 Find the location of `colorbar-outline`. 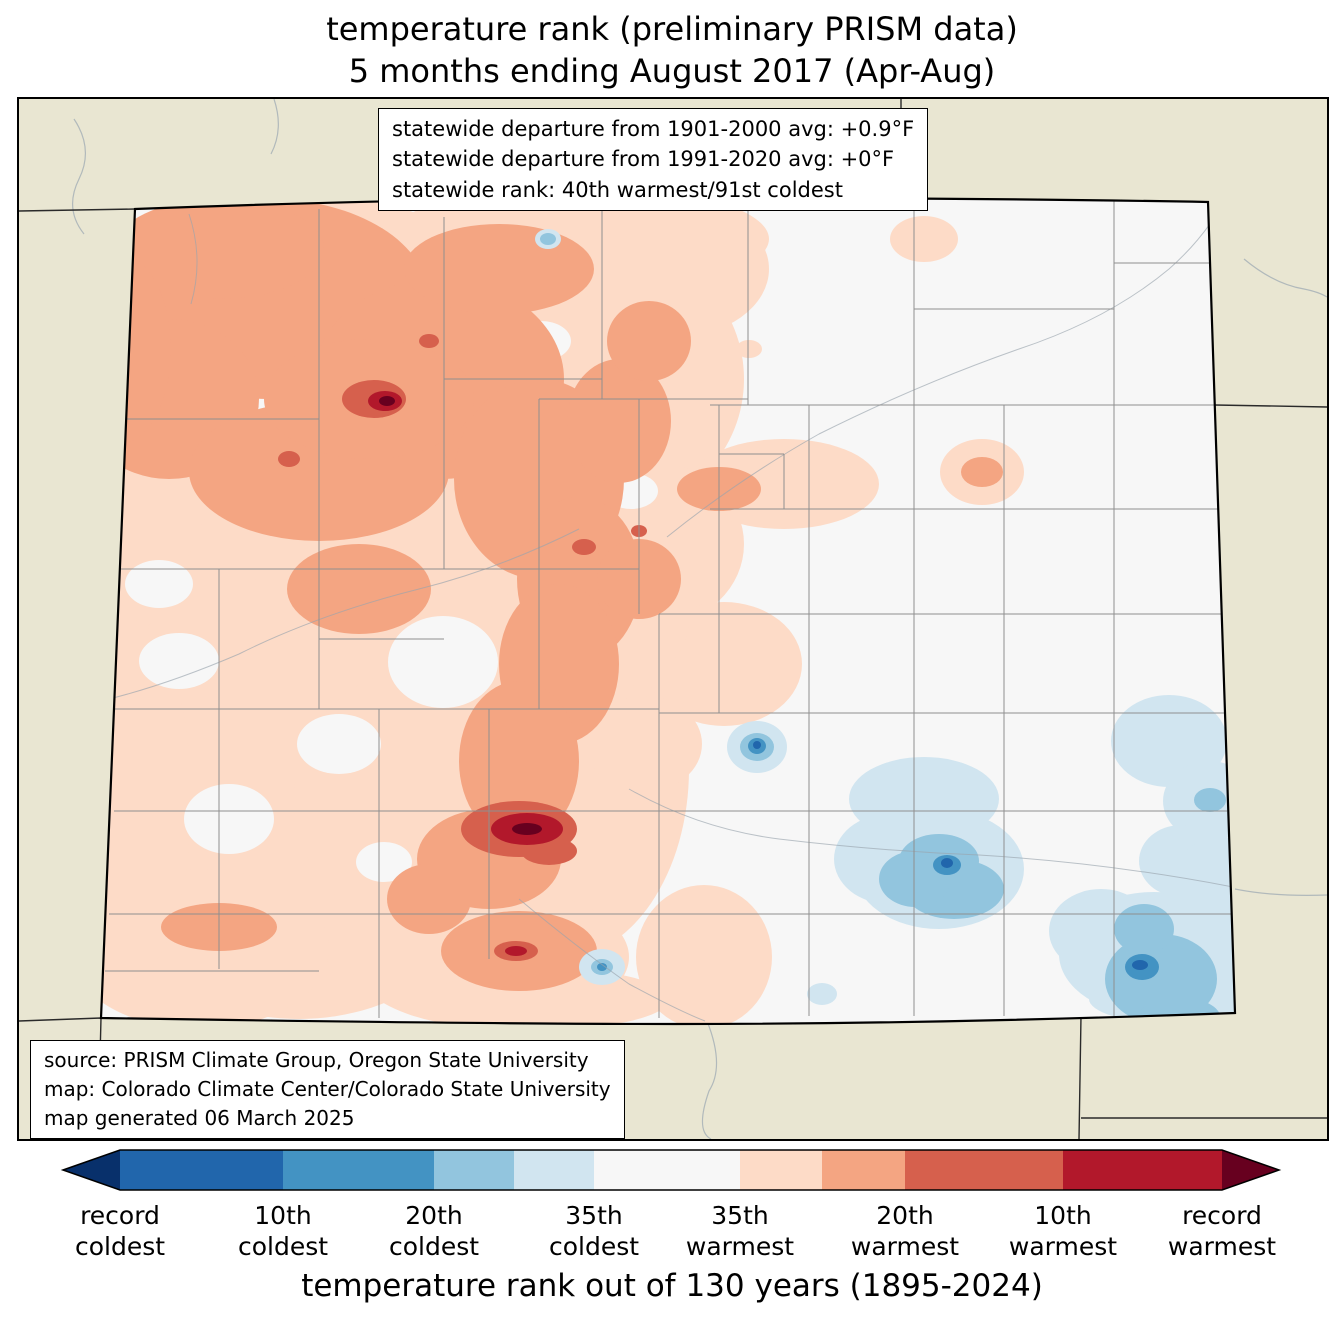

colorbar-outline is located at coordinates (671, 1170).